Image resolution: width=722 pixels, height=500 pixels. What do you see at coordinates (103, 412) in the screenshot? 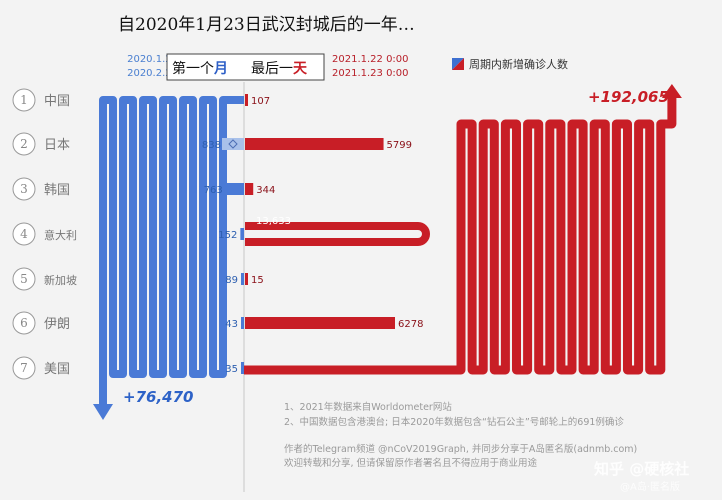
I see `left-arrow-head` at bounding box center [103, 412].